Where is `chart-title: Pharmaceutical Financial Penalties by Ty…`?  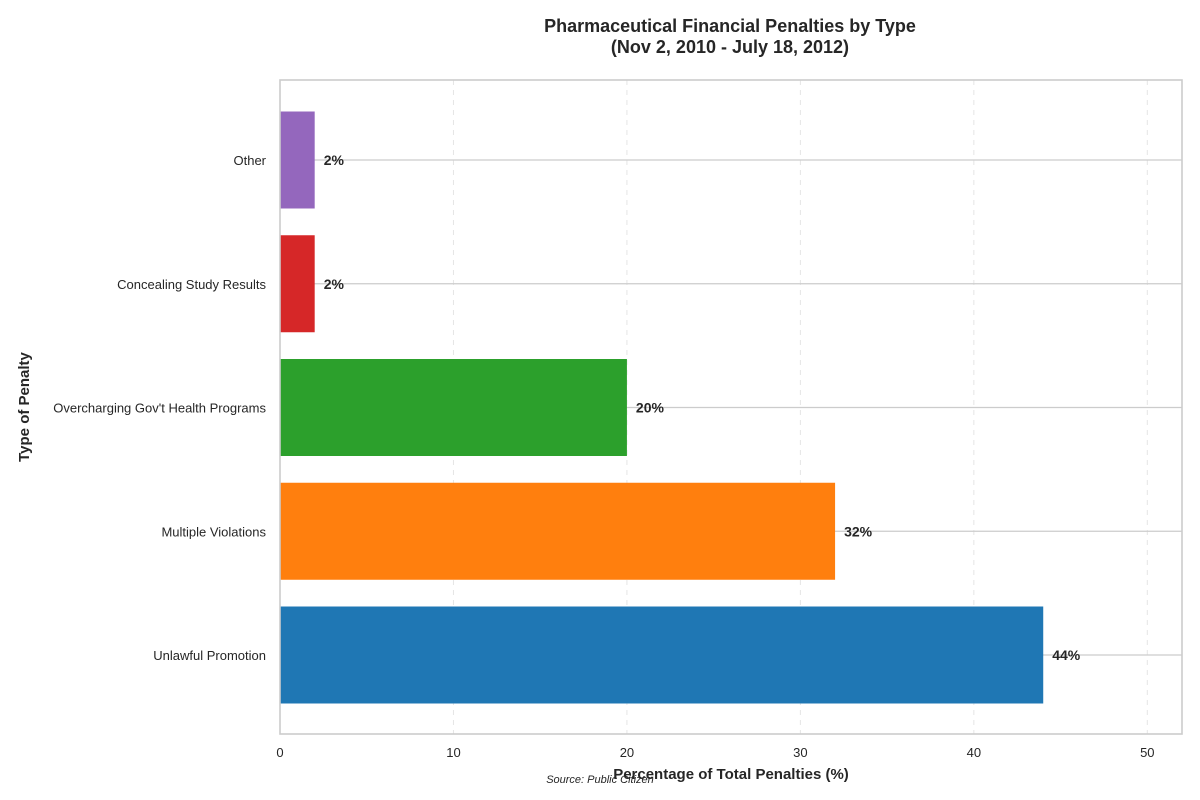
chart-title: Pharmaceutical Financial Penalties by Ty… is located at coordinates (730, 26).